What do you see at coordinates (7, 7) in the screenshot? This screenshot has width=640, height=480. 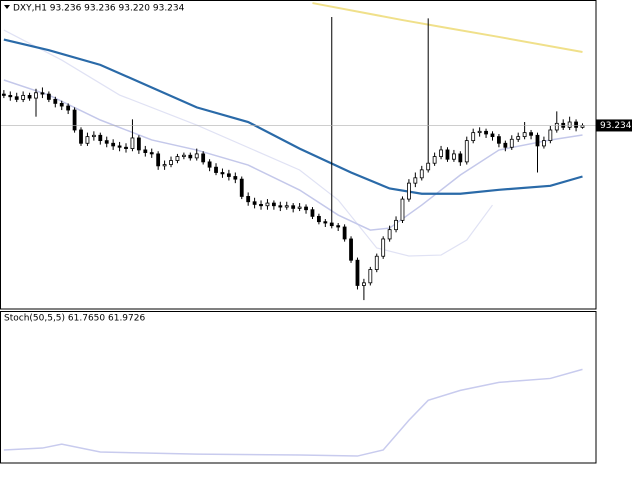 I see `collapse-icon` at bounding box center [7, 7].